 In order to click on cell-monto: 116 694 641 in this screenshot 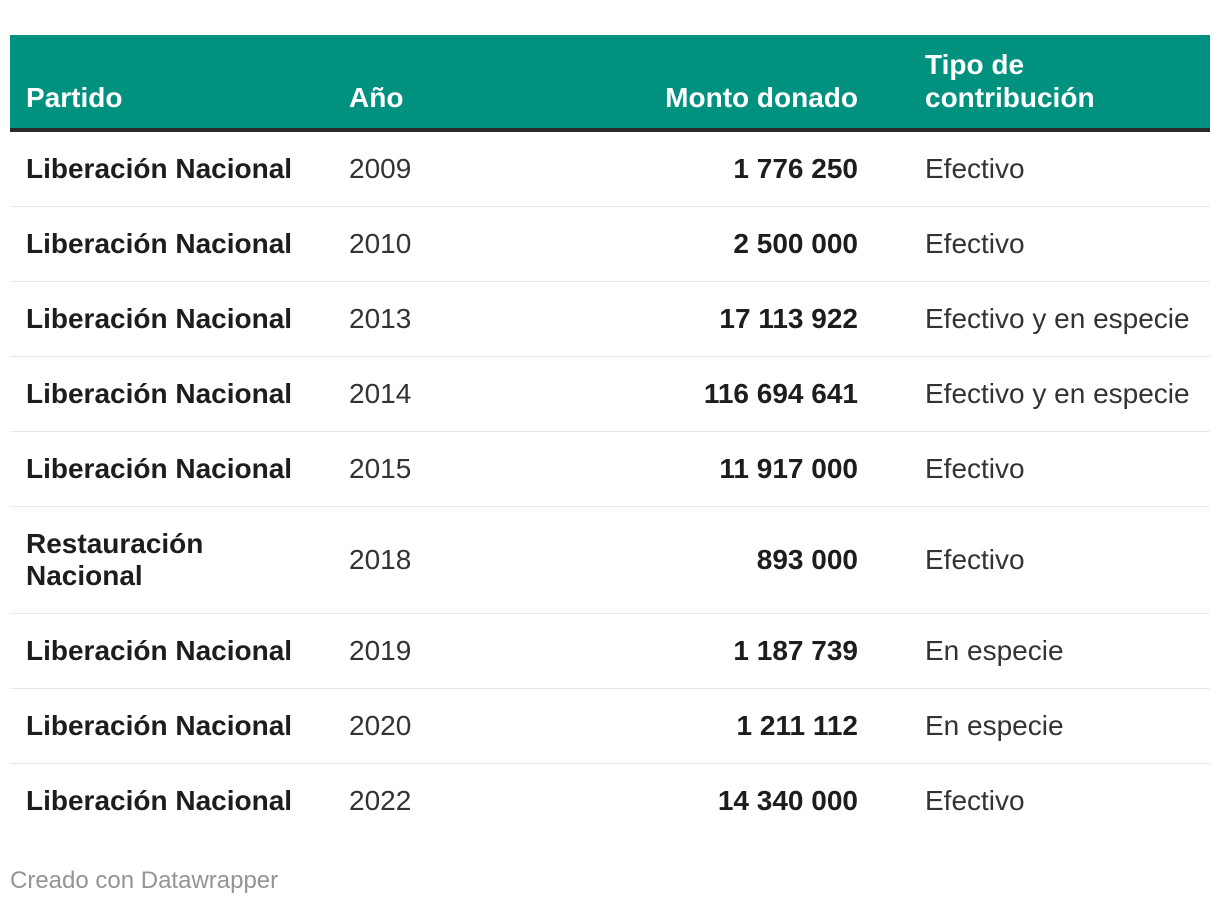, I will do `click(712, 394)`.